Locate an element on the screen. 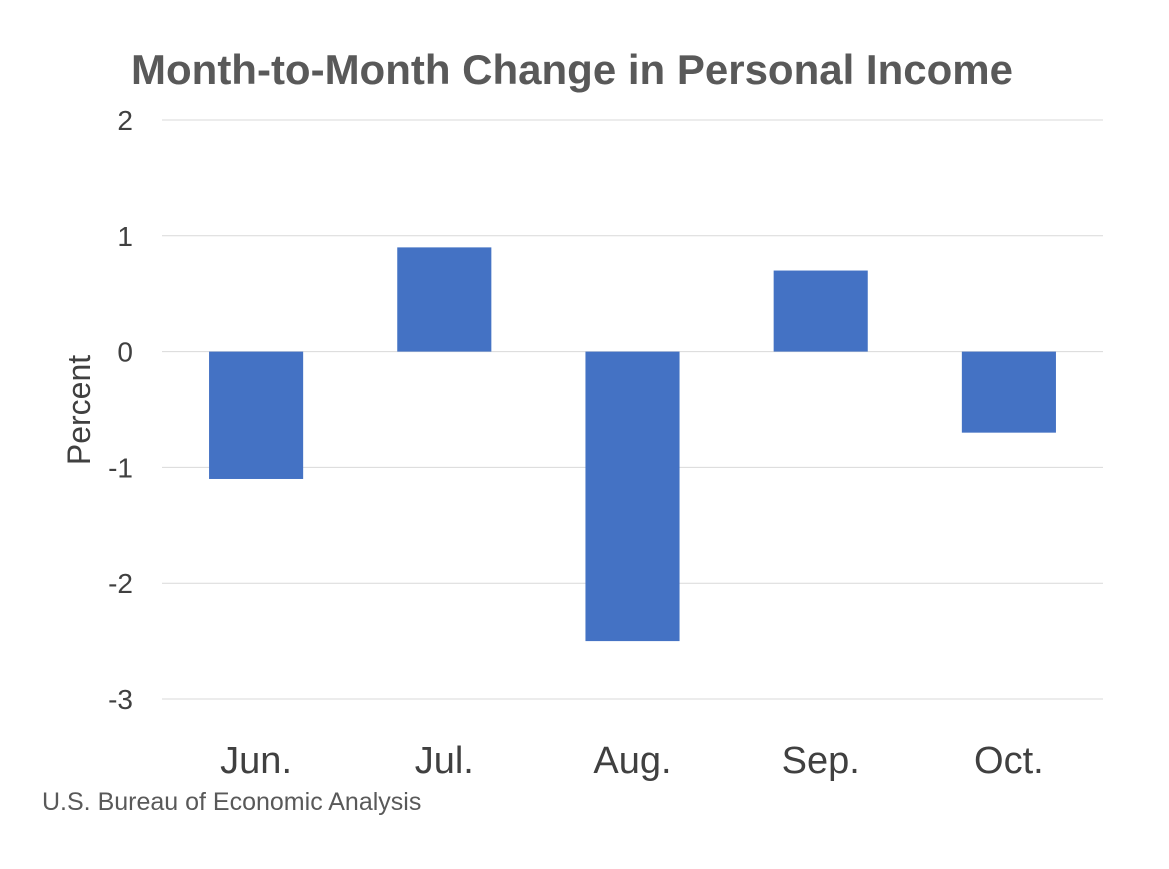 The width and height of the screenshot is (1169, 869). x-tick-label: Jun. is located at coordinates (256, 761).